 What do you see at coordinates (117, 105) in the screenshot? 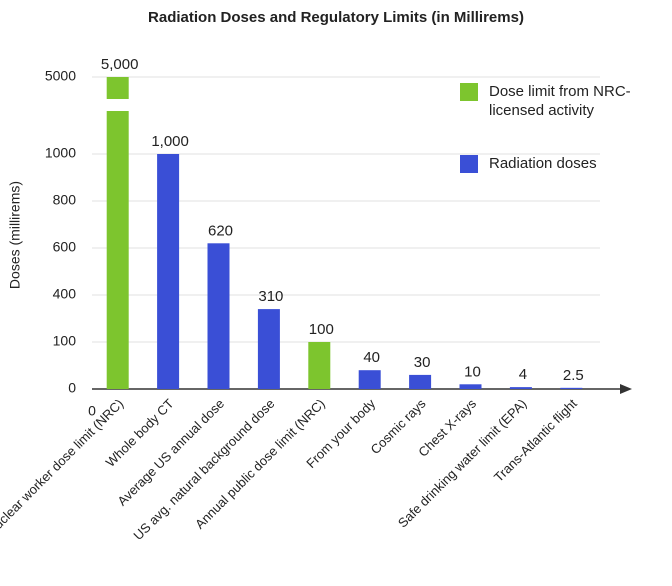
I see `axis-break` at bounding box center [117, 105].